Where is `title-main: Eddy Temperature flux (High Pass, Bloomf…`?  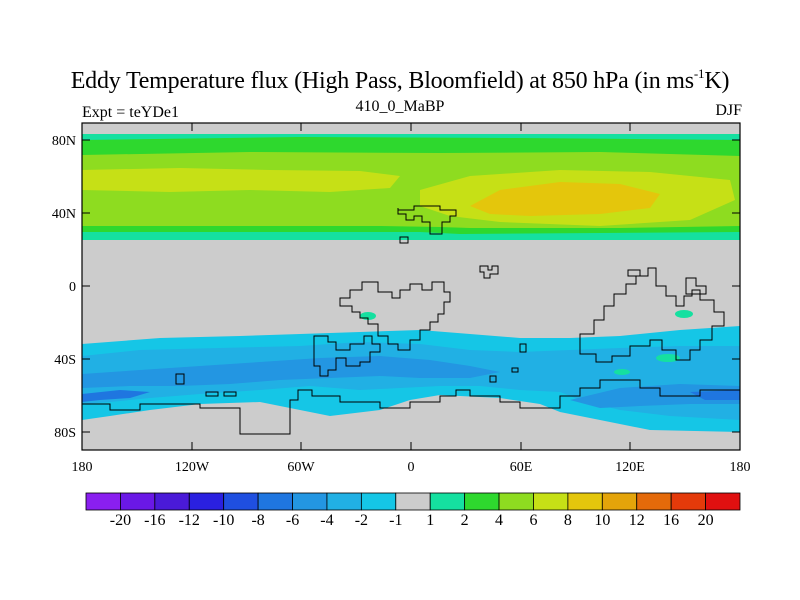
title-main: Eddy Temperature flux (High Pass, Bloomf… is located at coordinates (382, 81).